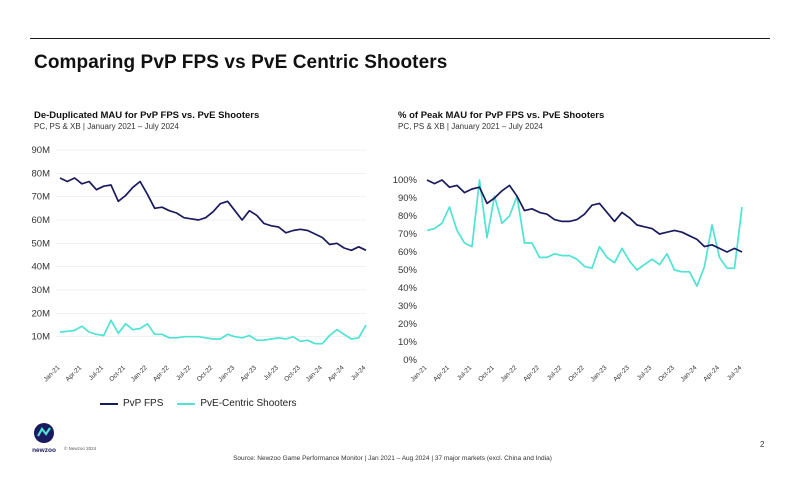 The image size is (785, 478). Describe the element at coordinates (408, 198) in the screenshot. I see `y-tick-label: 90%` at that location.